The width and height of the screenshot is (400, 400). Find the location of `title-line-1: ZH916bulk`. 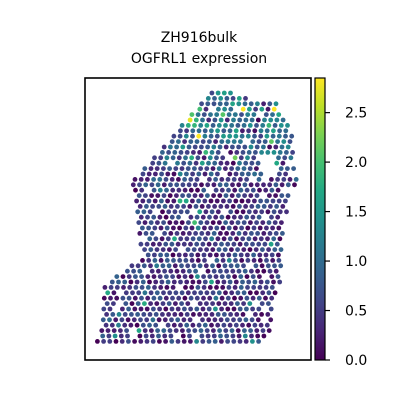

title-line-1: ZH916bulk is located at coordinates (199, 38).